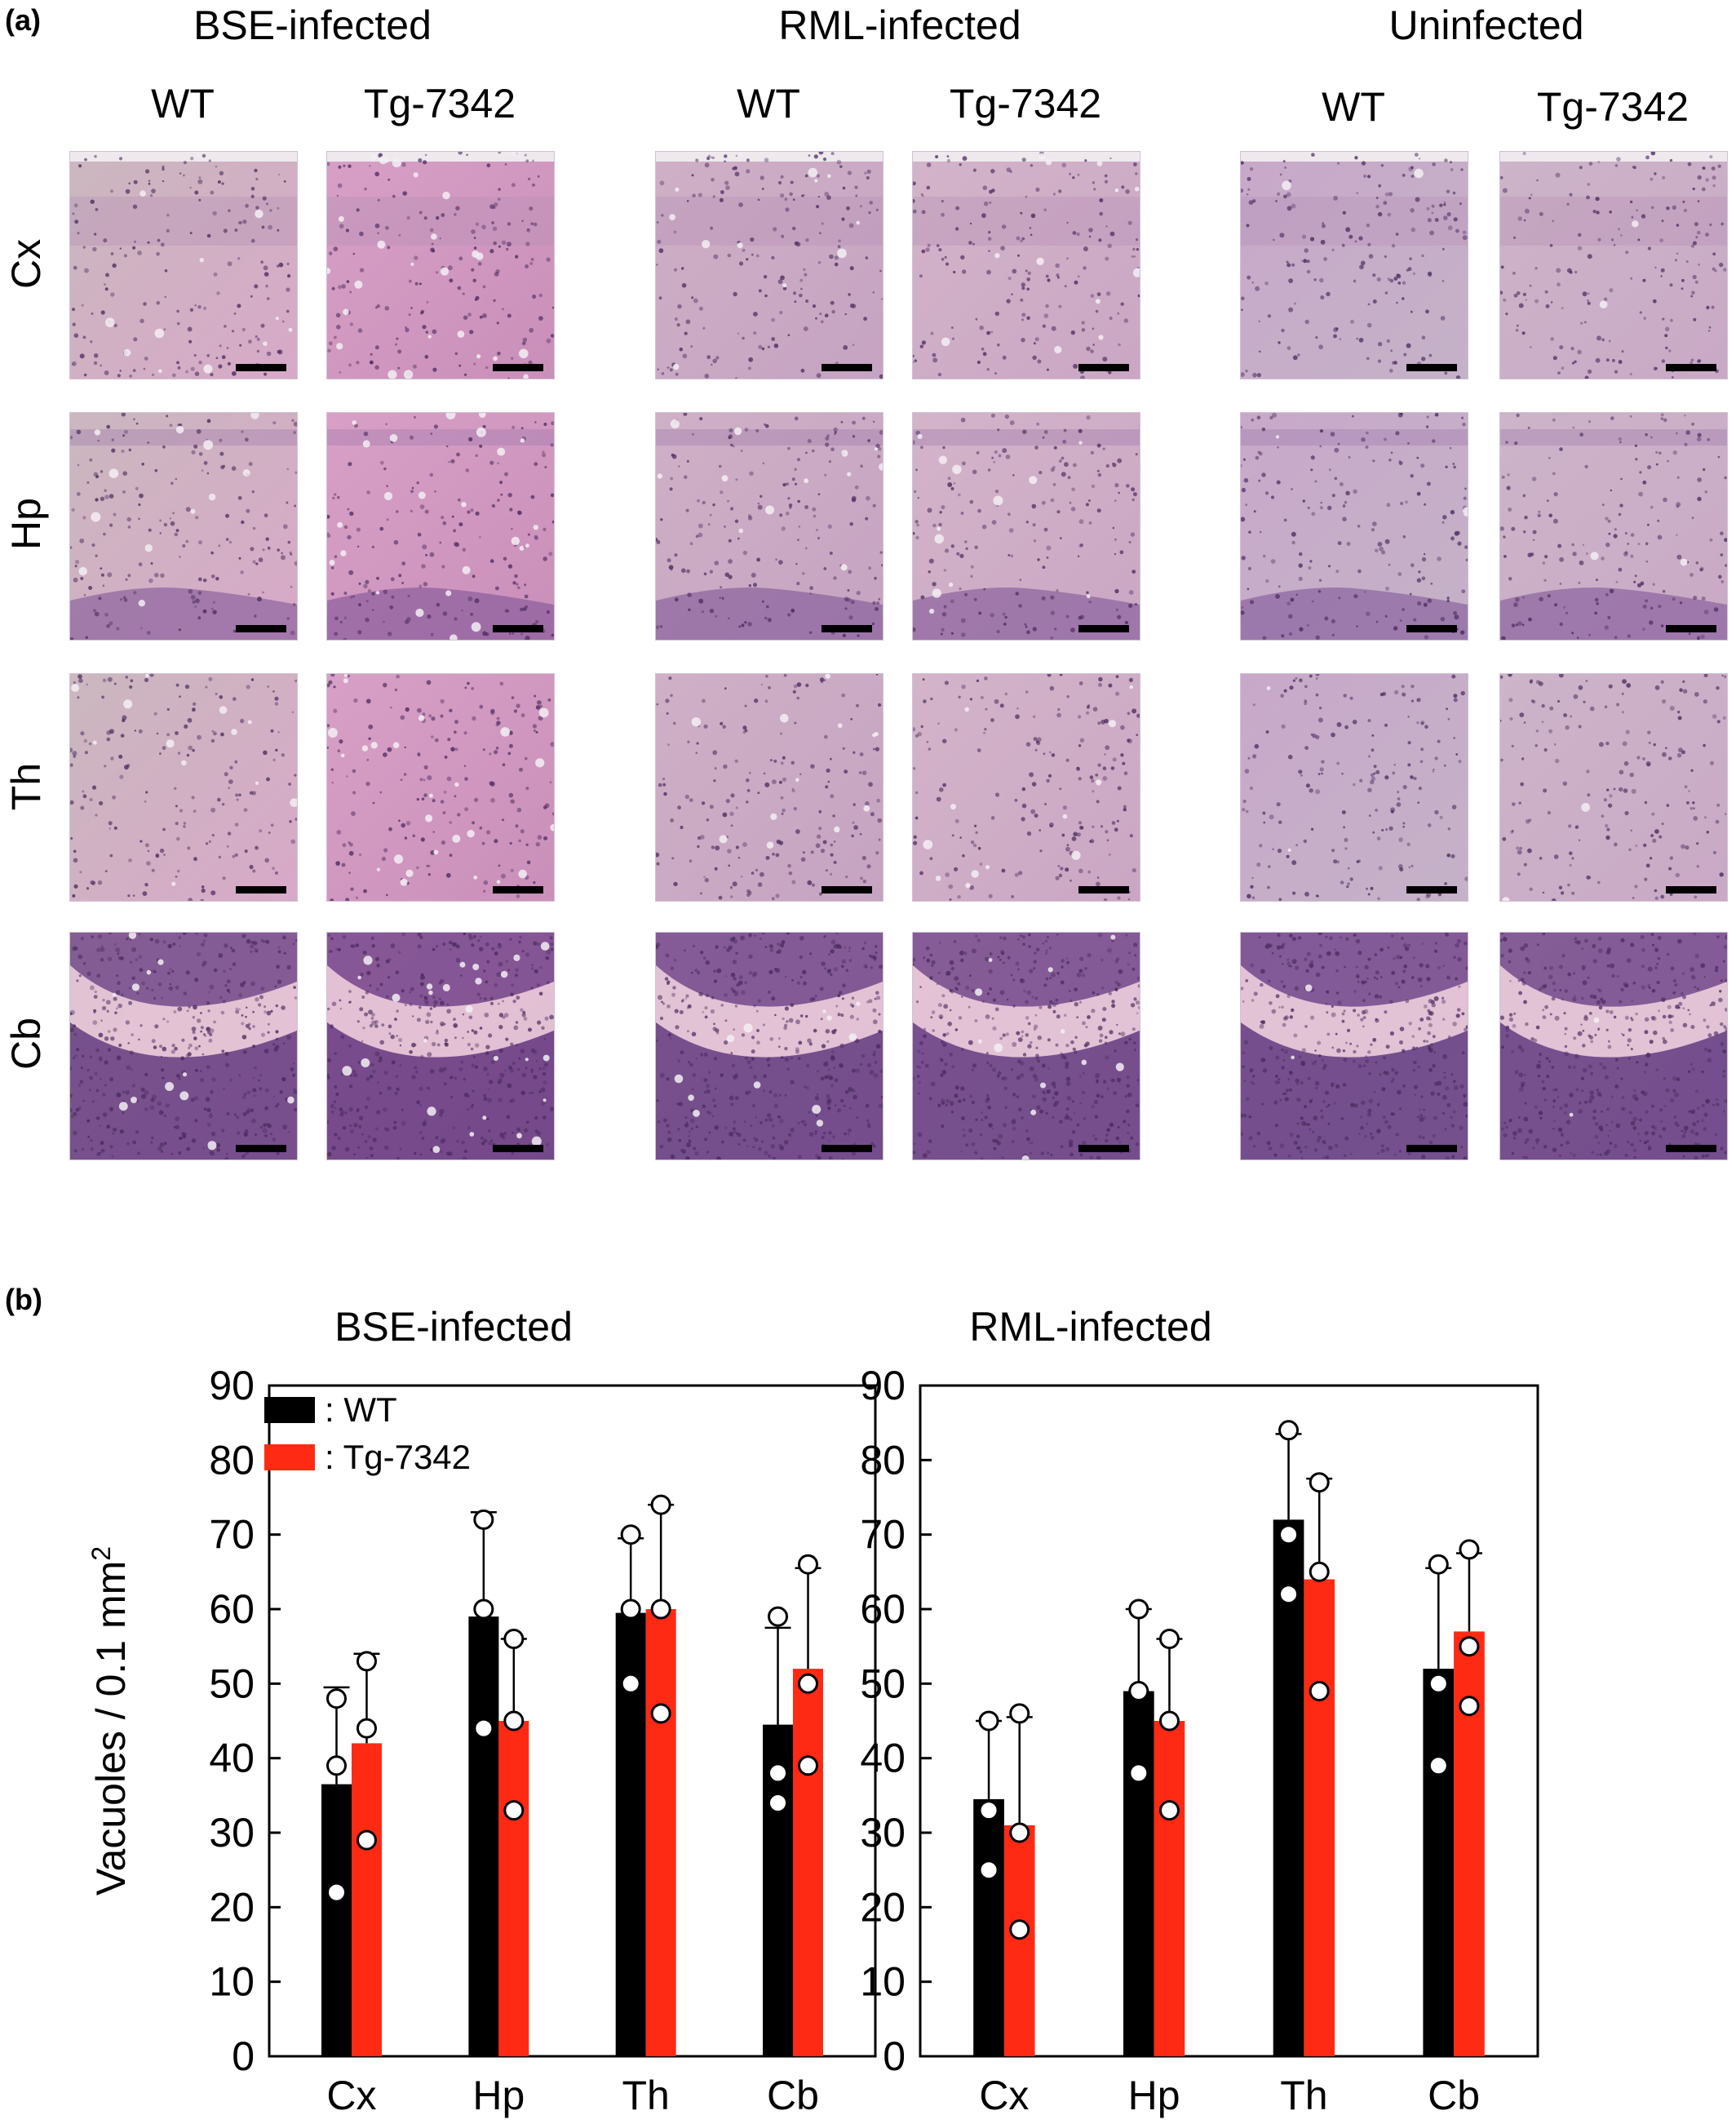  What do you see at coordinates (398, 1457) in the screenshot?
I see `legend-label: : Tg-7342` at bounding box center [398, 1457].